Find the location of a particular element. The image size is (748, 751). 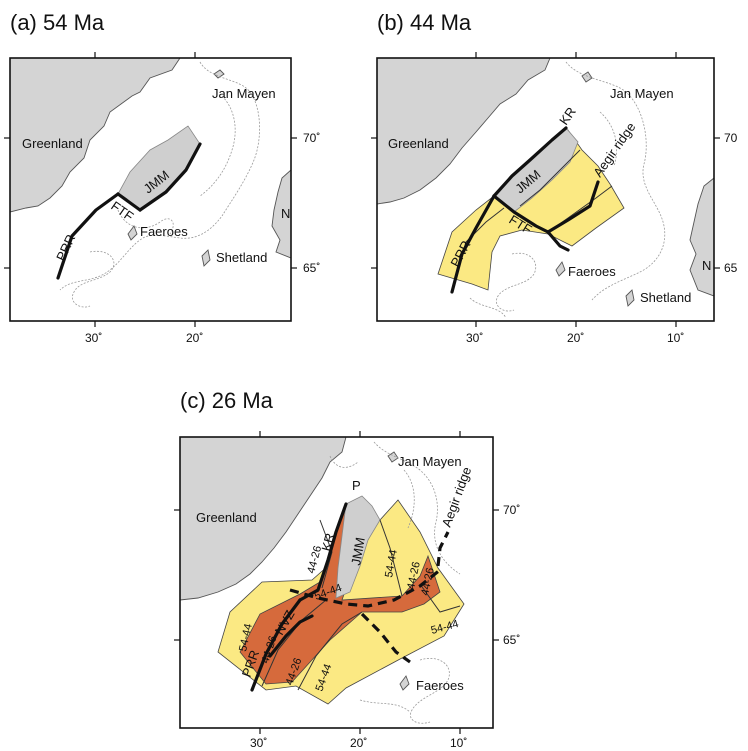

panel-c-title: (c) 26 Ma is located at coordinates (227, 400).